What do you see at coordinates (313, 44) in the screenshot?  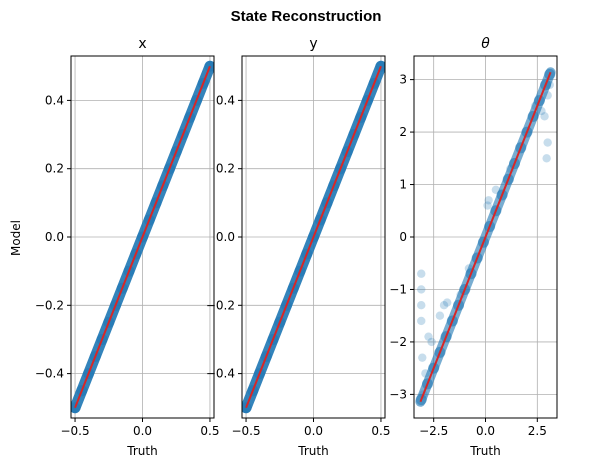 I see `subplot-title: y` at bounding box center [313, 44].